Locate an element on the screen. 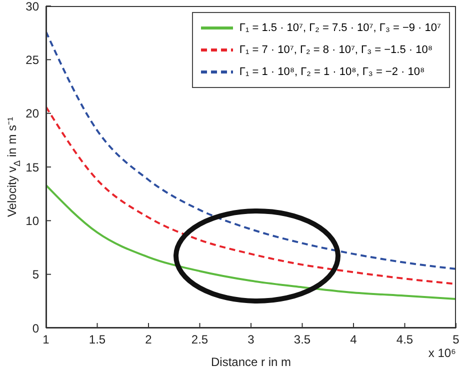  x-tick-label: 2.5 is located at coordinates (199, 339).